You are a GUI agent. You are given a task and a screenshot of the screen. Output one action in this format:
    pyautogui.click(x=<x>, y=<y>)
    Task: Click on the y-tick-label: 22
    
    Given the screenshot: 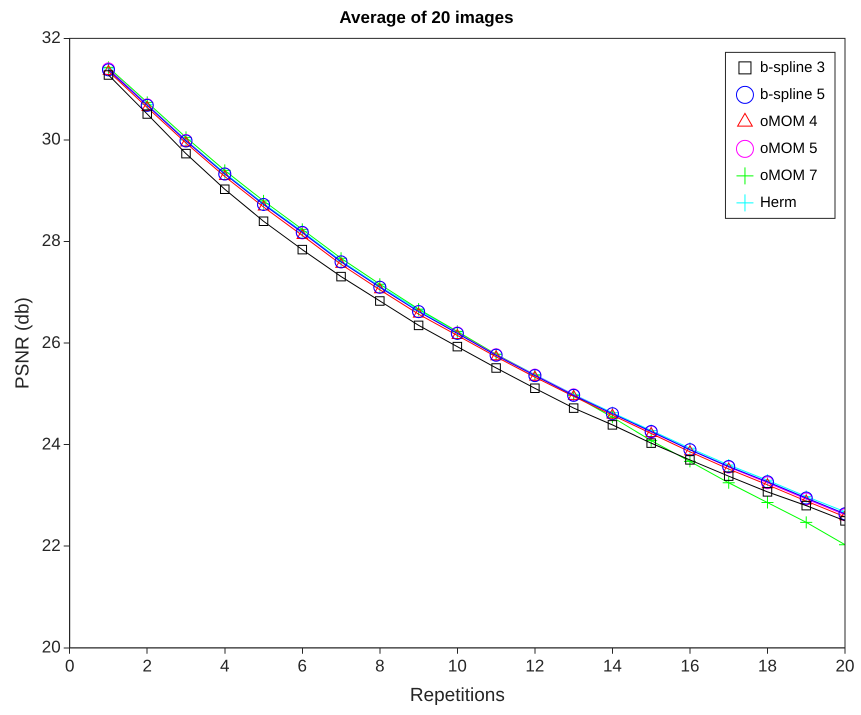 What is the action you would take?
    pyautogui.click(x=51, y=545)
    